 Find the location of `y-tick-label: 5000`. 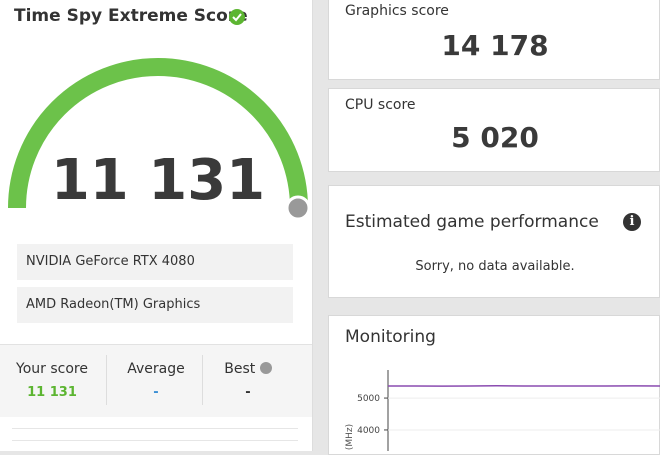

y-tick-label: 5000 is located at coordinates (368, 399).